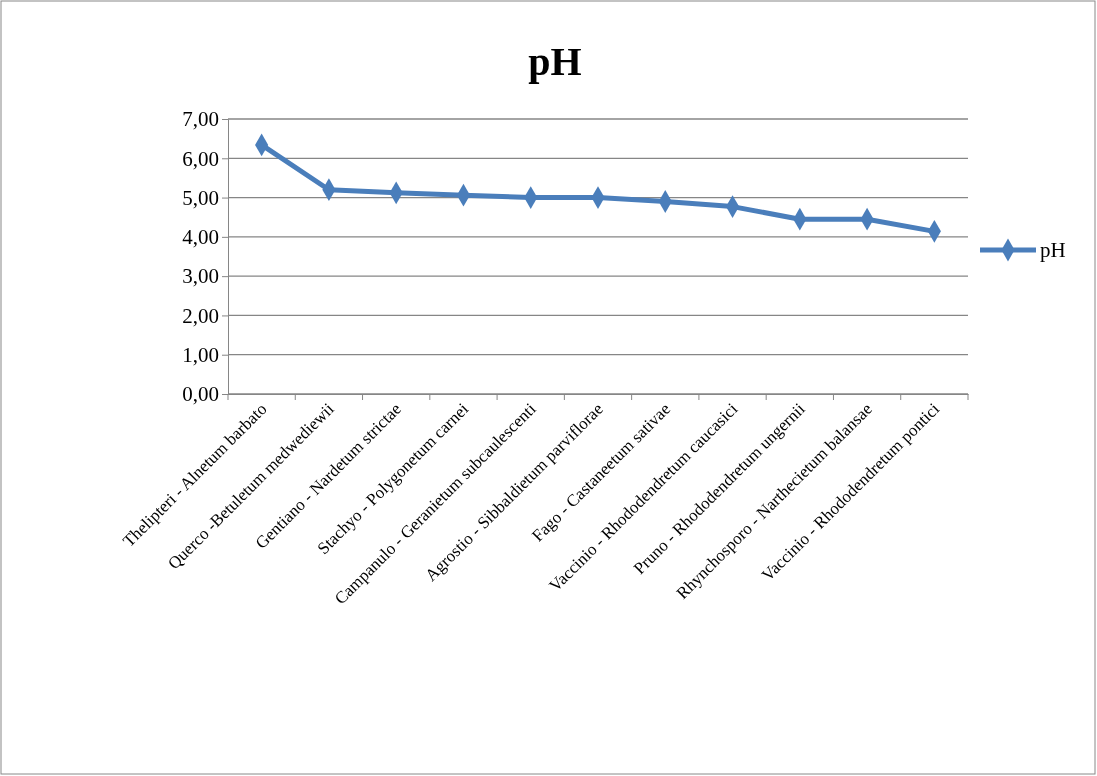  Describe the element at coordinates (200, 315) in the screenshot. I see `y-tick-label: 2,00` at that location.